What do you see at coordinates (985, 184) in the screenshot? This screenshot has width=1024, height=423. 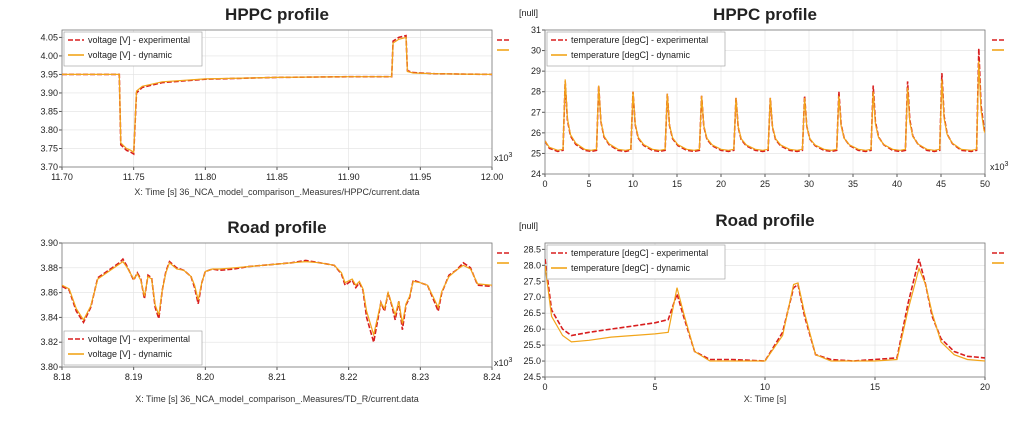 I see `x-tick-label: 50` at bounding box center [985, 184].